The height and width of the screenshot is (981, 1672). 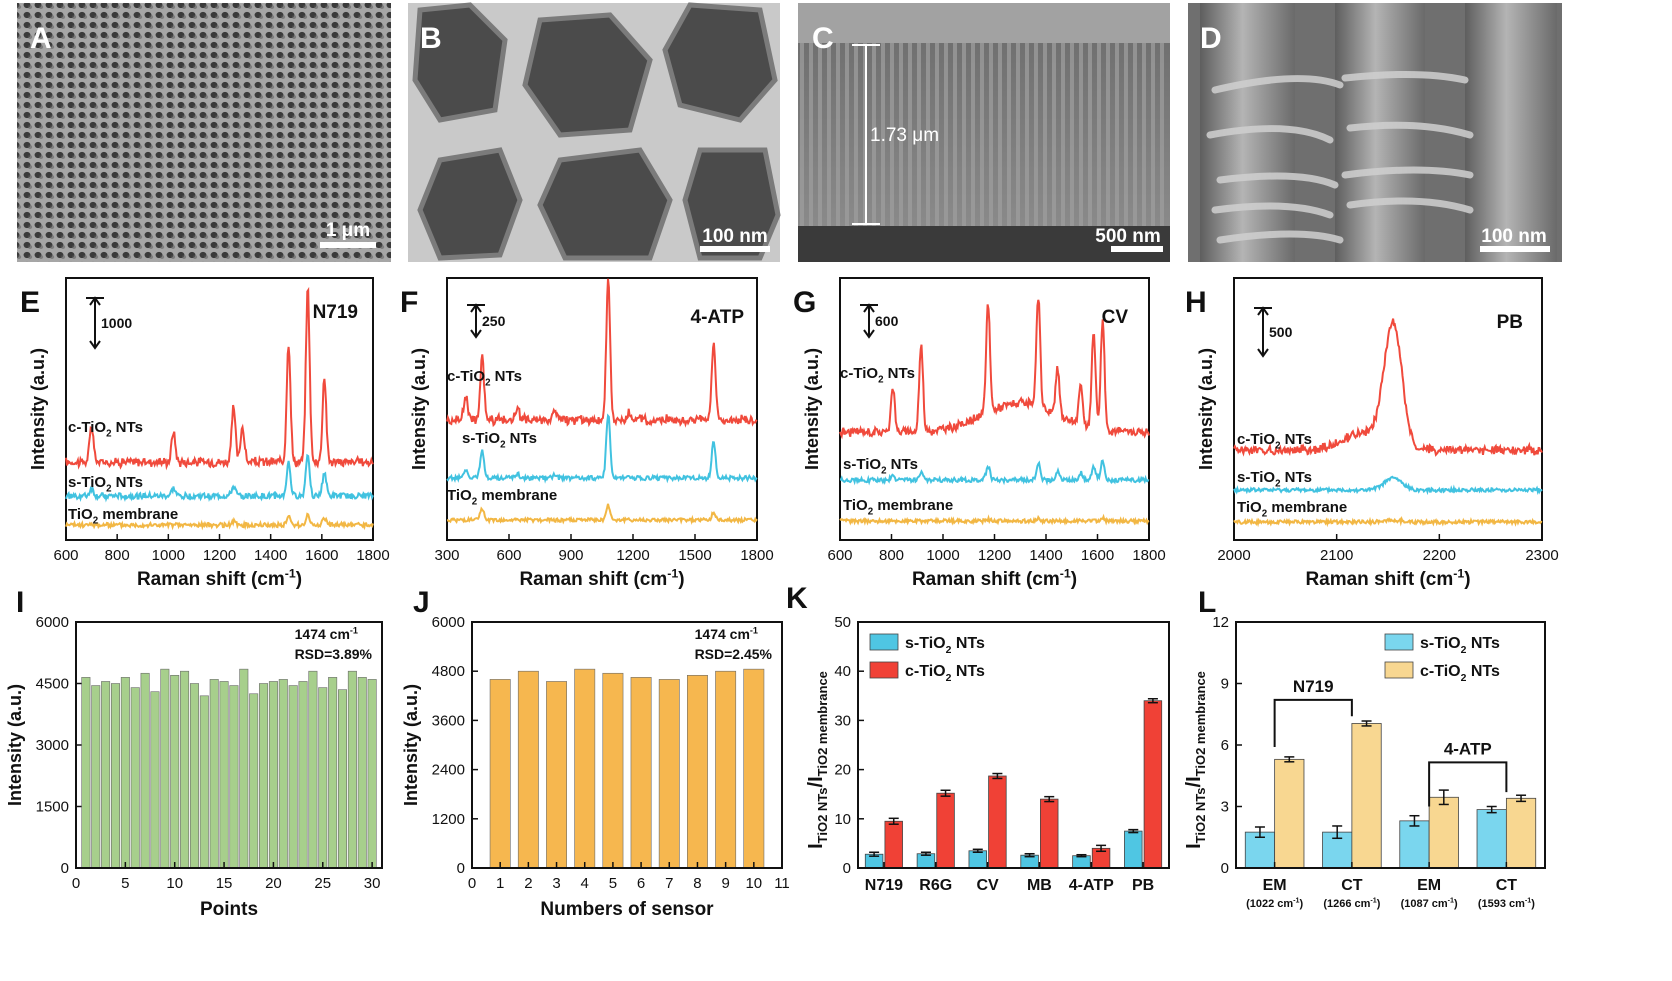 I want to click on series-label: TiO2​ membrane, so click(x=502, y=497).